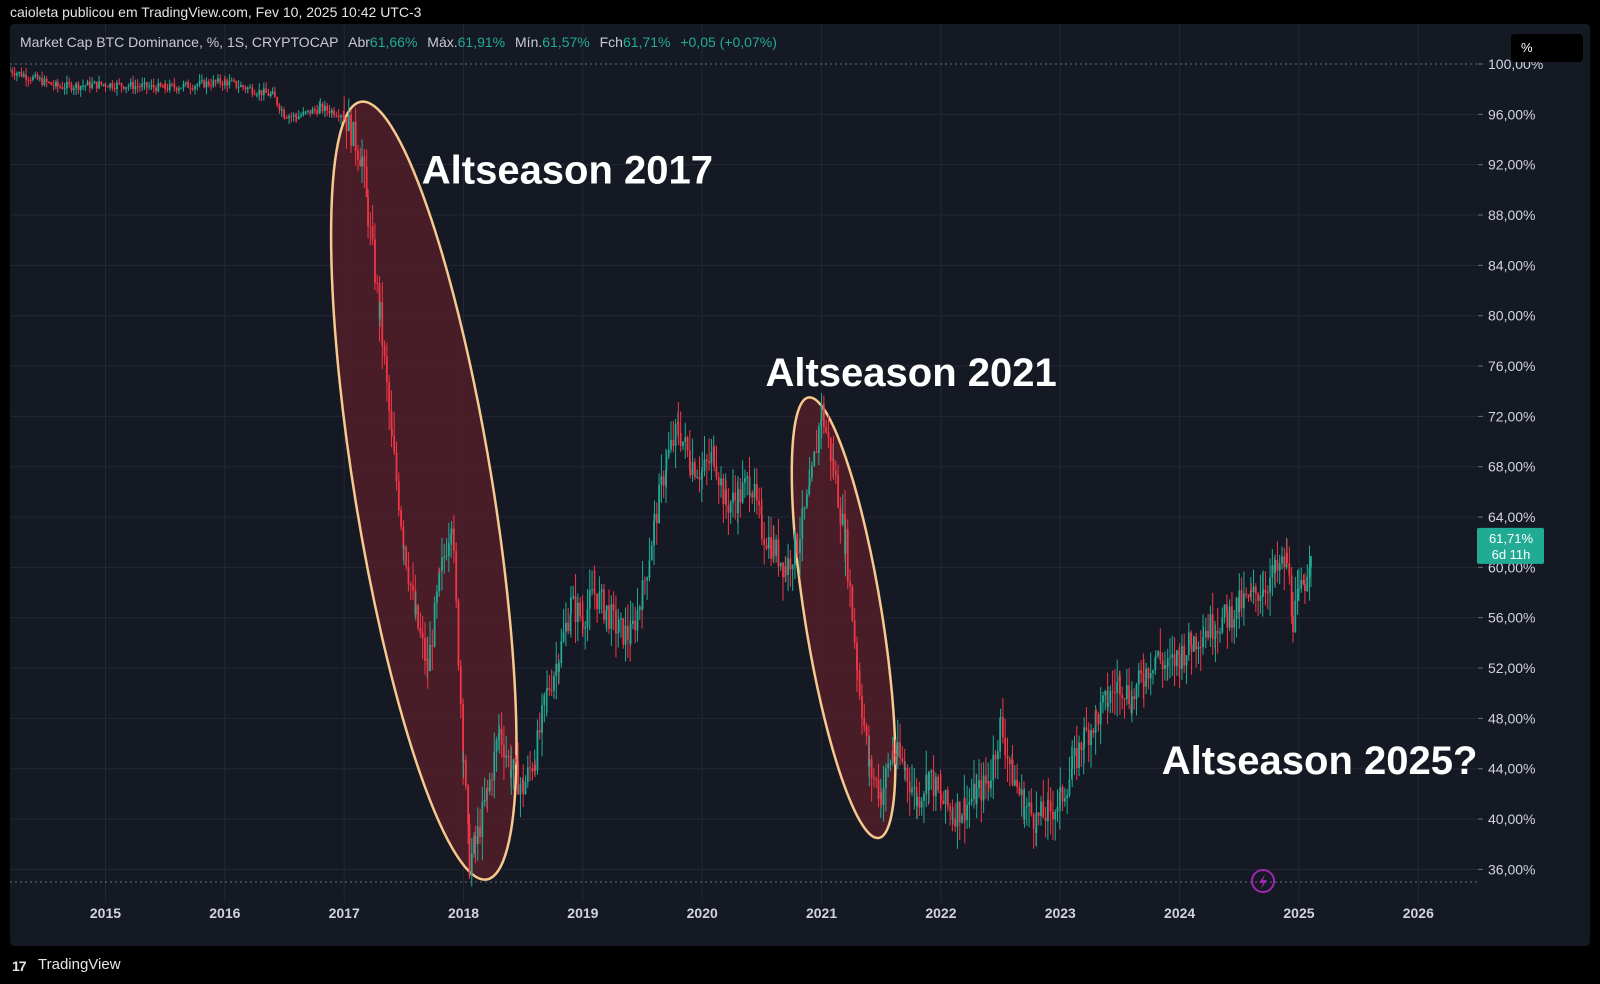 This screenshot has height=984, width=1600. Describe the element at coordinates (821, 913) in the screenshot. I see `x-tick-label: 2021` at that location.